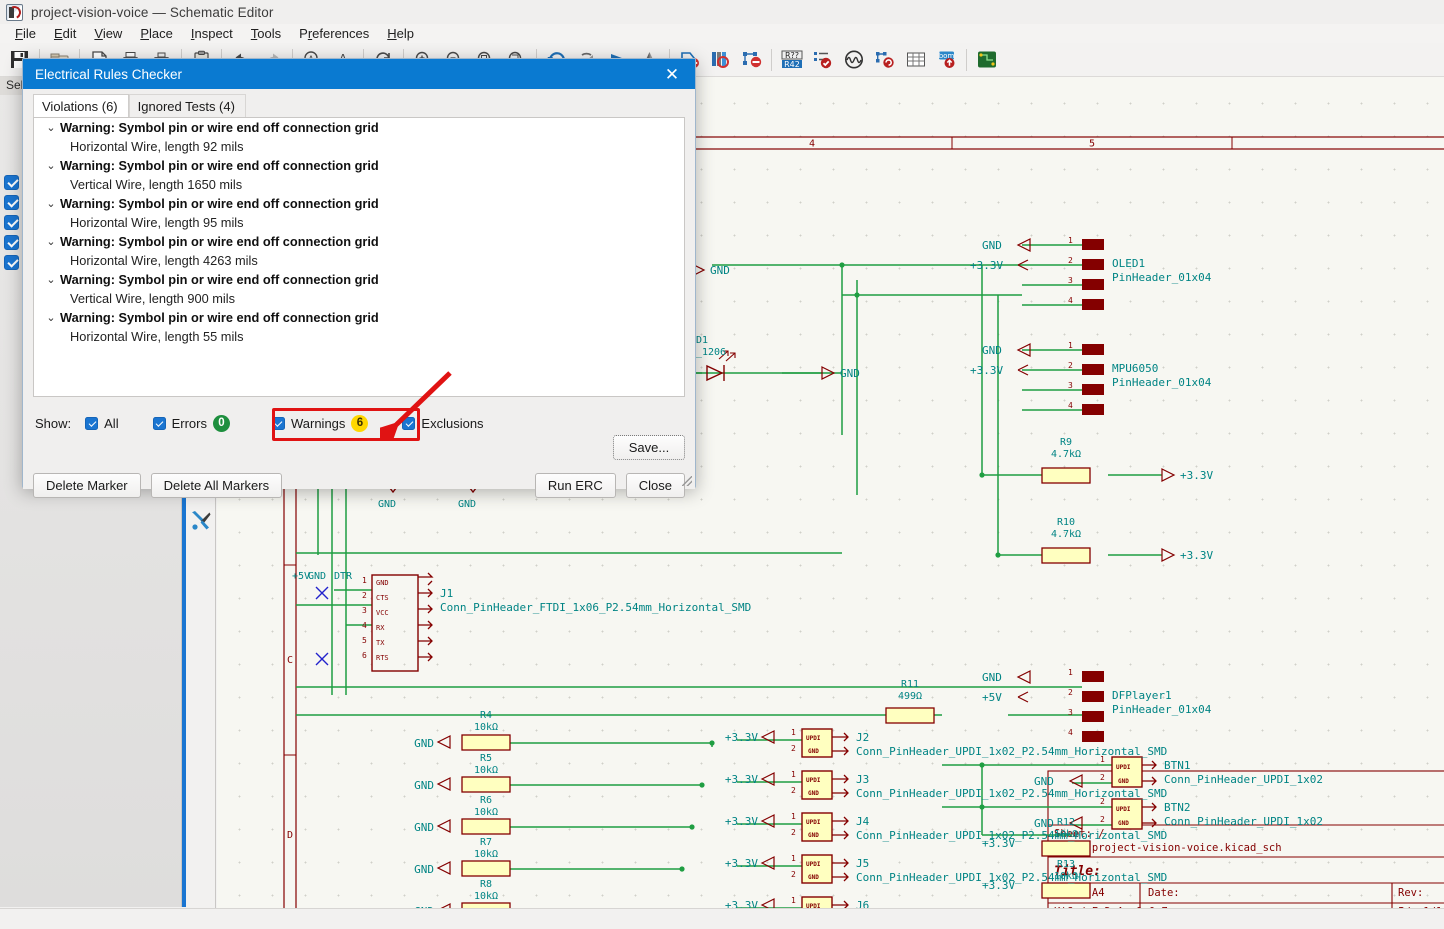 Image resolution: width=1444 pixels, height=929 pixels. I want to click on violation-detail: Horizontal Wire, length 92 mils, so click(157, 146).